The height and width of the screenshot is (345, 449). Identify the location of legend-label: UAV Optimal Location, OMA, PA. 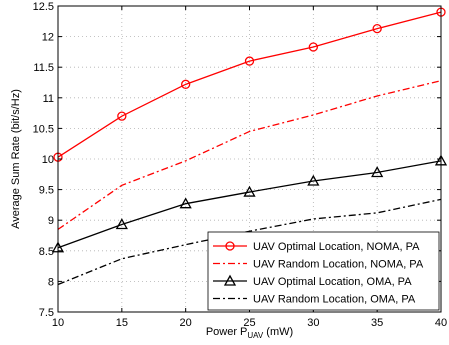
(332, 282).